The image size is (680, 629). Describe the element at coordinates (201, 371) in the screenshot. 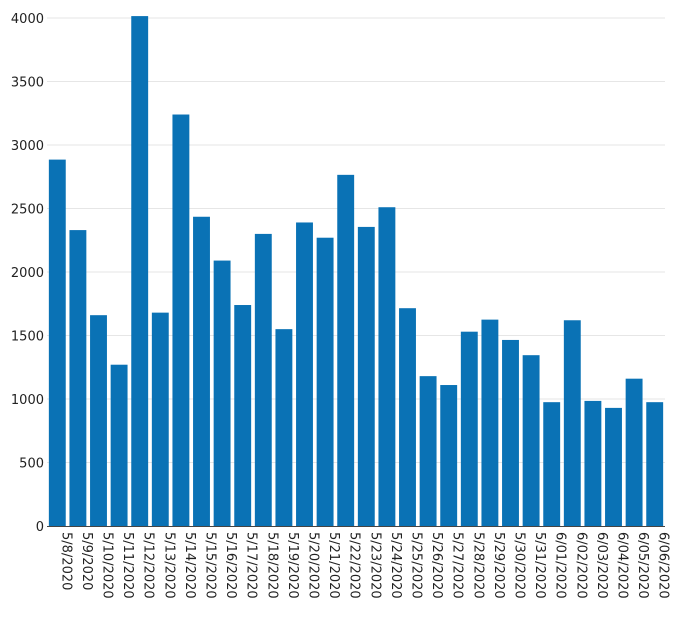

I see `bar-5-15-2020` at that location.